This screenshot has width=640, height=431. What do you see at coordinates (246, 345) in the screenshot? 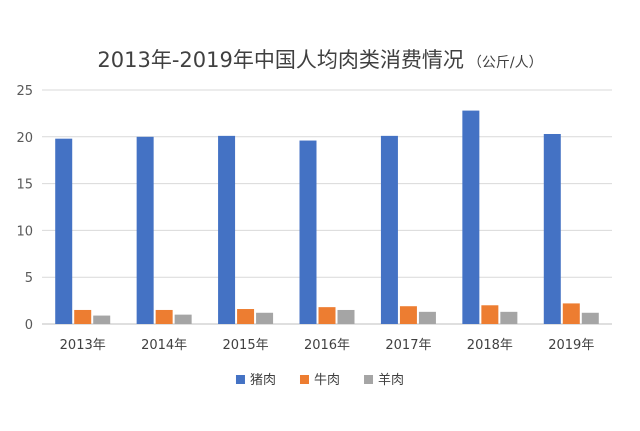
I see `x-tick-label: 2015年` at bounding box center [246, 345].